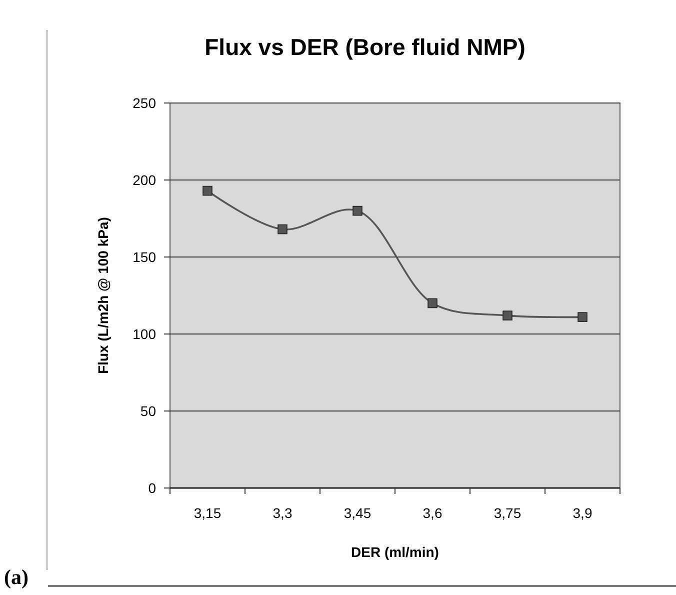 The image size is (676, 595). What do you see at coordinates (365, 47) in the screenshot?
I see `chart-title: Flux vs DER (Bore fluid NMP)` at bounding box center [365, 47].